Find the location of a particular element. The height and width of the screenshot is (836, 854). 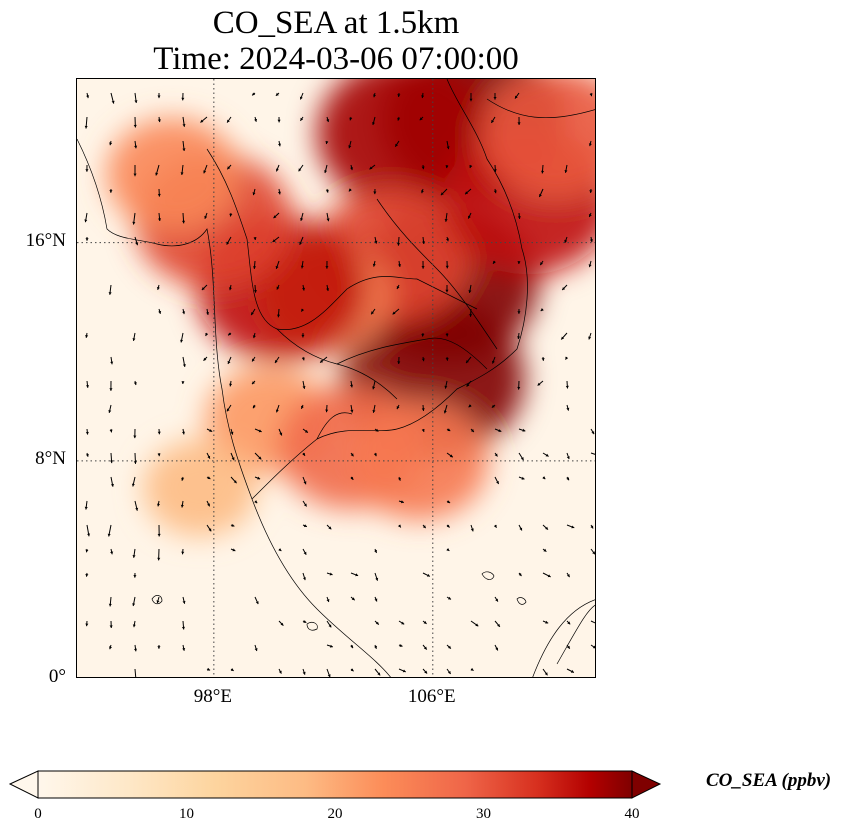

longitude-label: 98°E is located at coordinates (212, 696).